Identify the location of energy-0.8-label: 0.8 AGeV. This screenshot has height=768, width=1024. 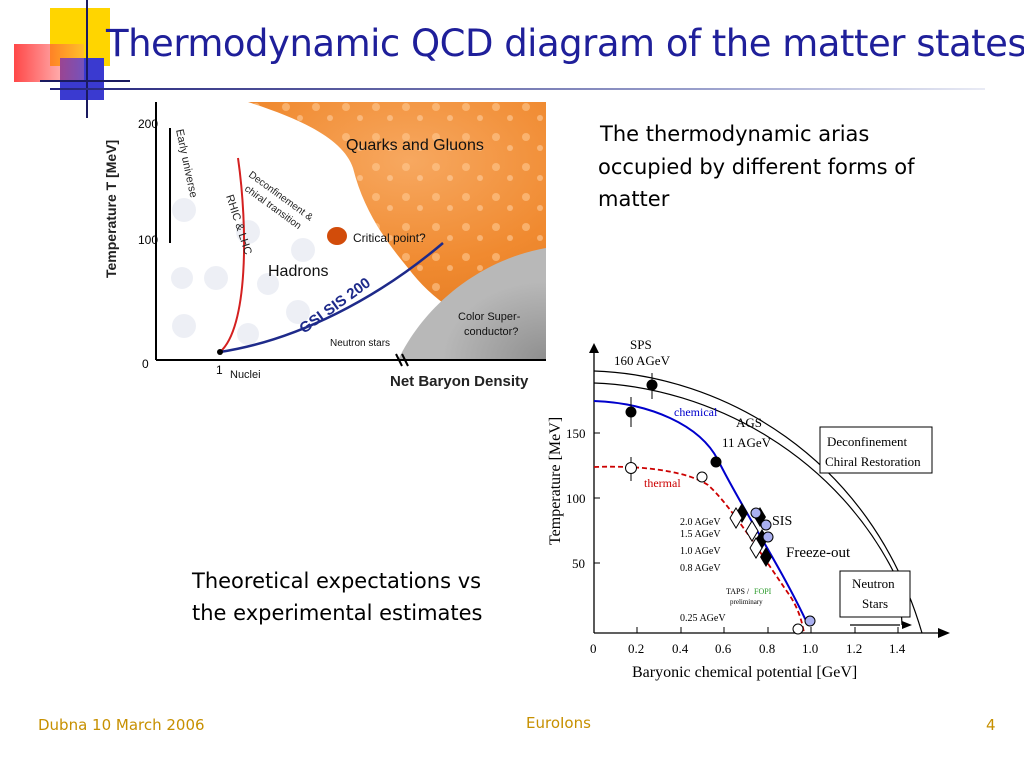
(700, 568).